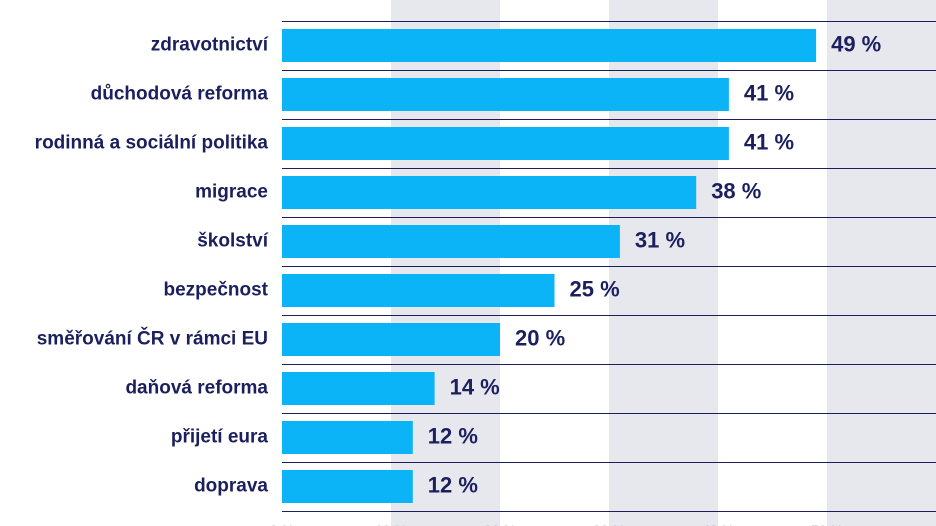 The width and height of the screenshot is (936, 526). Describe the element at coordinates (660, 239) in the screenshot. I see `value-label: 31 %` at that location.